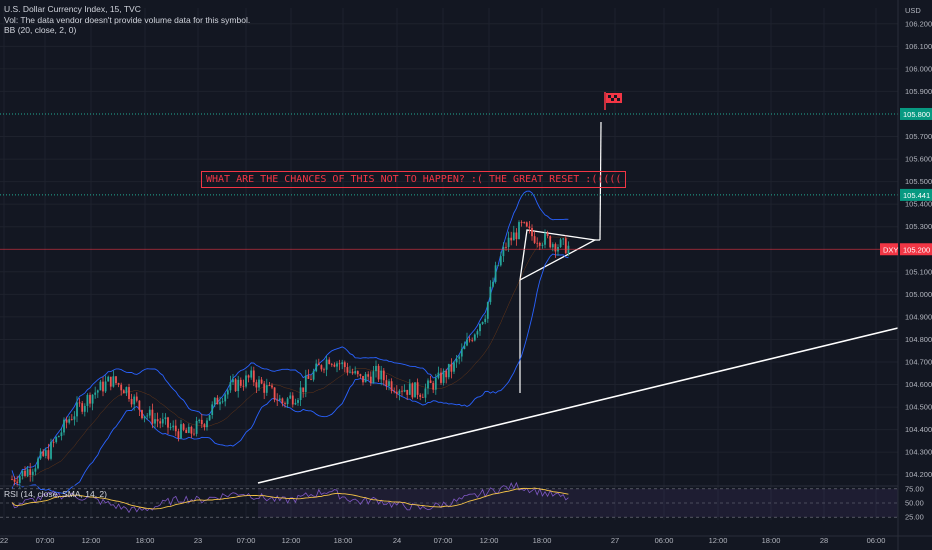 The image size is (932, 550). What do you see at coordinates (906, 249) in the screenshot?
I see `price-tag-current: DXY 105.200` at bounding box center [906, 249].